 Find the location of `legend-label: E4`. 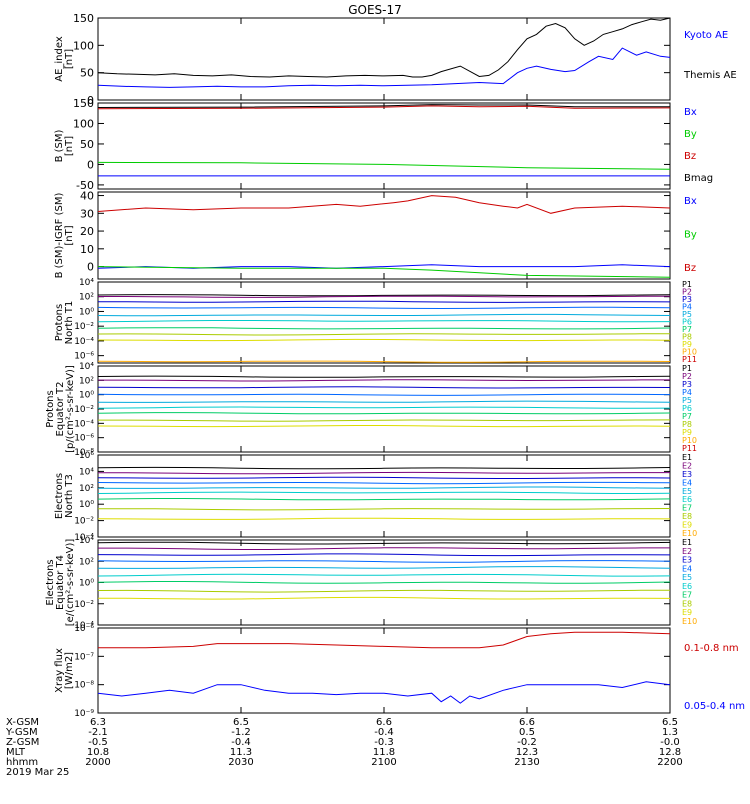

legend-label: E4 is located at coordinates (687, 568).